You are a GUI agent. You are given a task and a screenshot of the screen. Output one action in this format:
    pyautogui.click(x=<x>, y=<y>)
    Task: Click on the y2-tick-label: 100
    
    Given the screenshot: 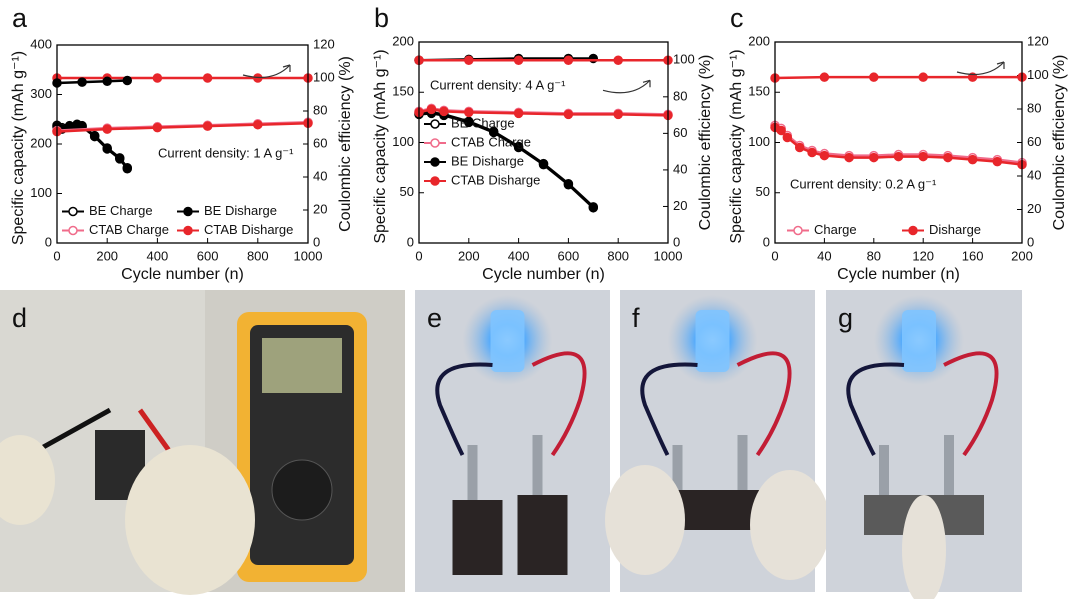 What is the action you would take?
    pyautogui.click(x=684, y=59)
    